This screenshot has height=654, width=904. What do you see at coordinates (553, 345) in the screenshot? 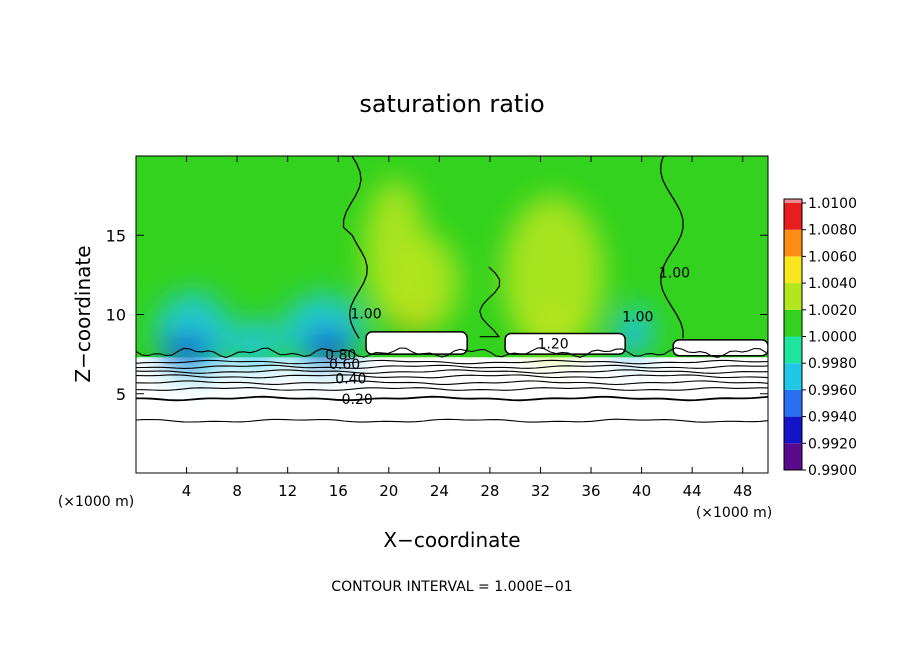
I see `contour-label-7: 1.20` at bounding box center [553, 345].